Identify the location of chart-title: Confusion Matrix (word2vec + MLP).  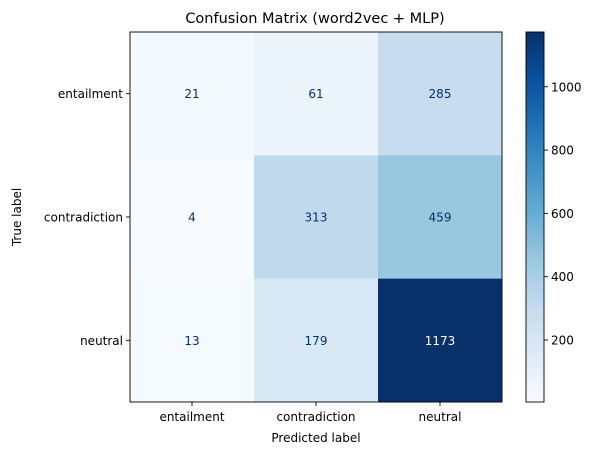
(314, 19).